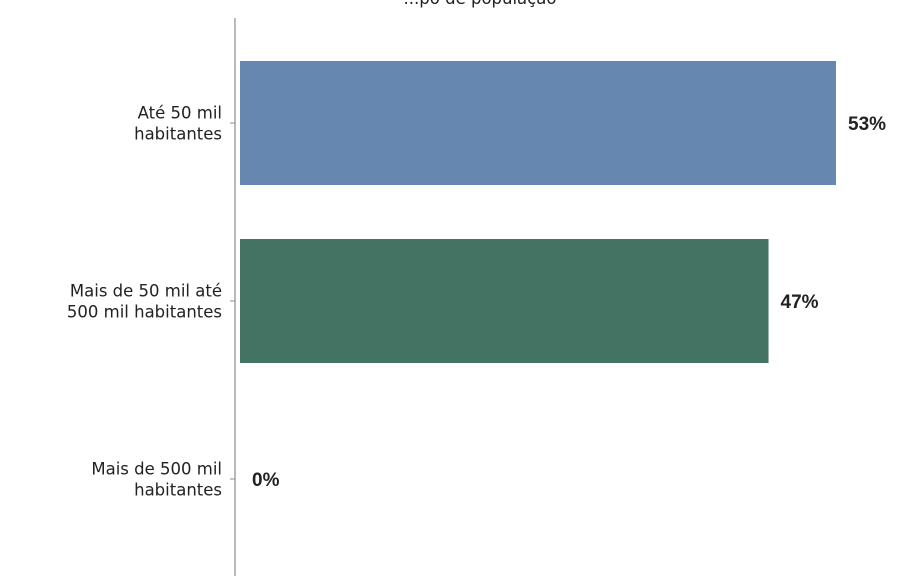 The height and width of the screenshot is (576, 901). What do you see at coordinates (480, 4) in the screenshot?
I see `chart-title: ...po de população` at bounding box center [480, 4].